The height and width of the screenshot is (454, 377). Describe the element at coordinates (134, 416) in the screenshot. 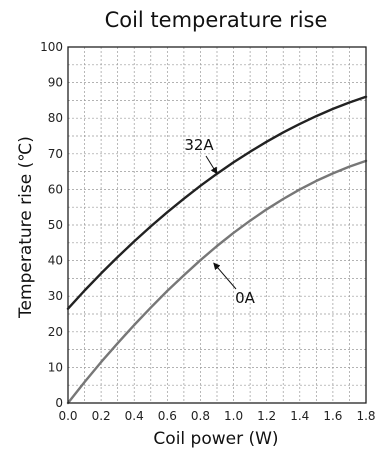

I see `x-tick-label: 0.4` at that location.